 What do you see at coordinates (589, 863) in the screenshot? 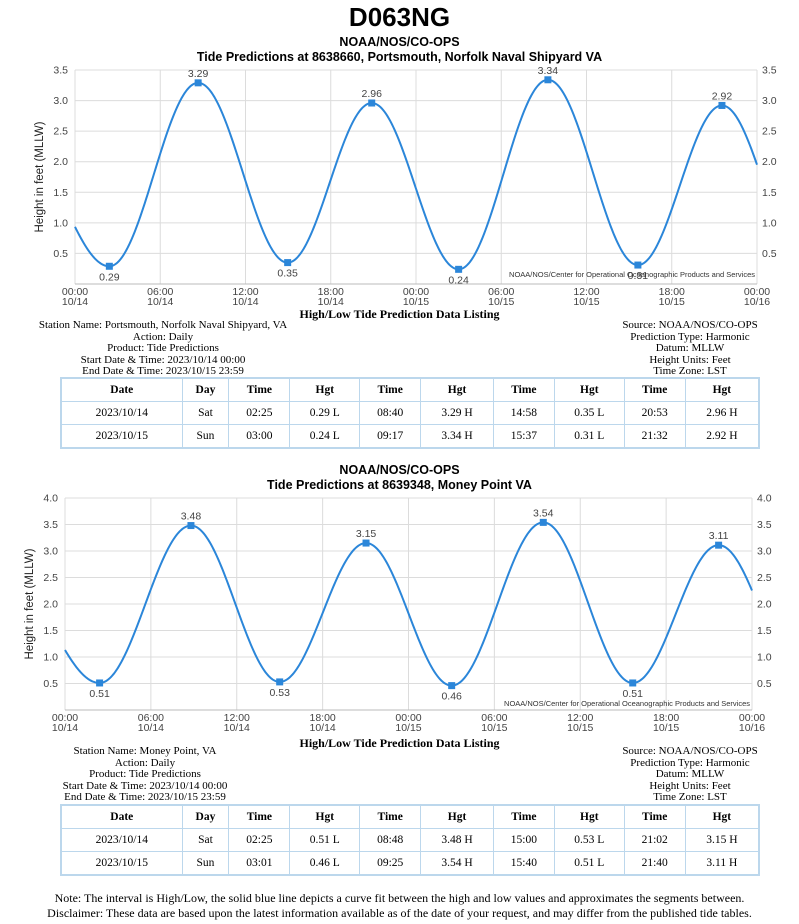
I see `table-cell: 0.51 L` at bounding box center [589, 863].